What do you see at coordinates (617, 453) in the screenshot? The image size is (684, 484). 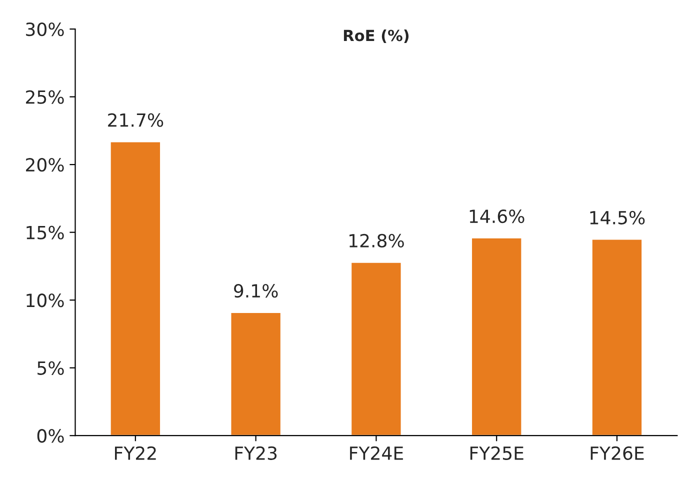 I see `x-tick-label: FY26E` at bounding box center [617, 453].